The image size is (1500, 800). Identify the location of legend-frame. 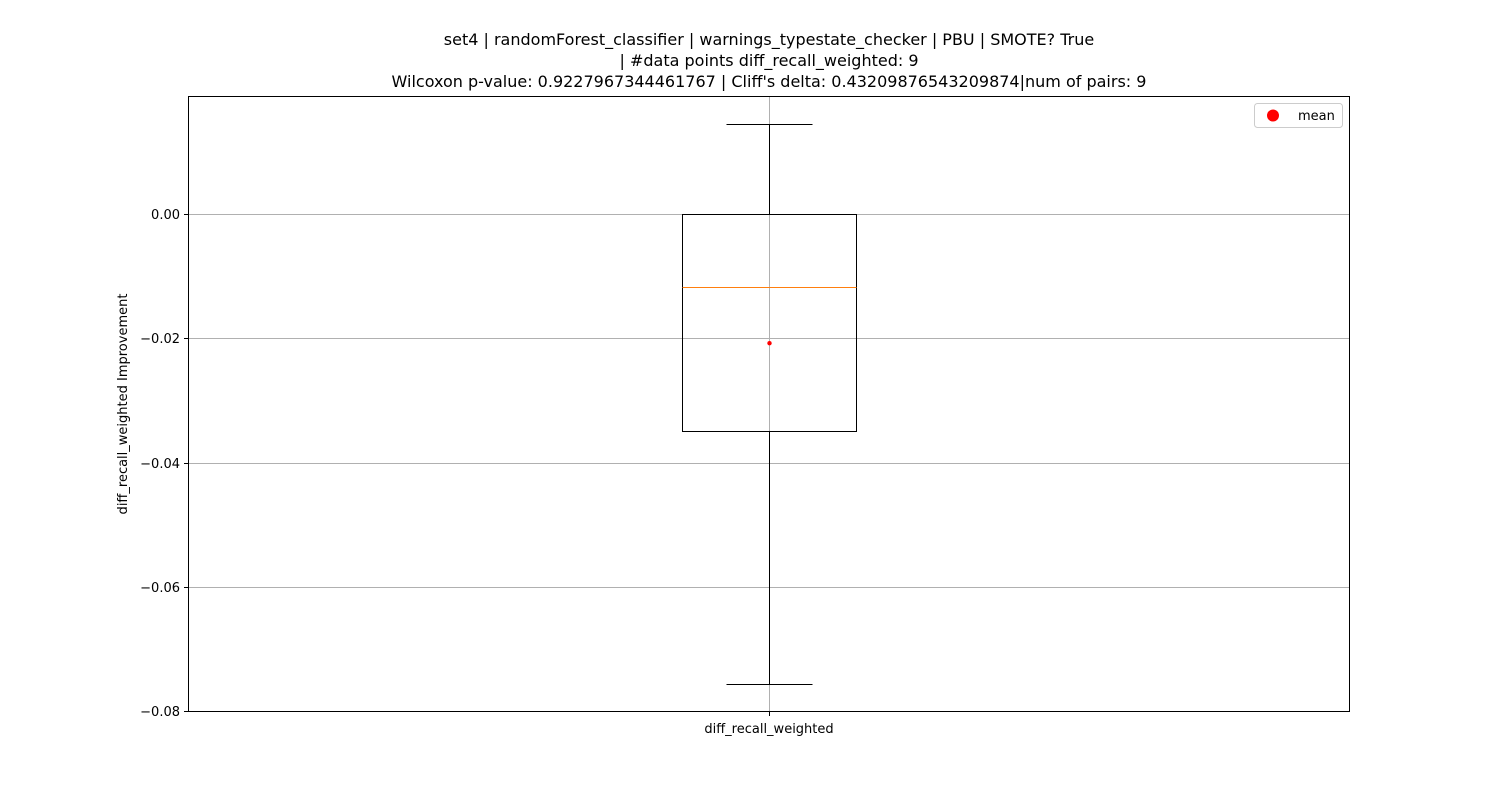
(1298, 115).